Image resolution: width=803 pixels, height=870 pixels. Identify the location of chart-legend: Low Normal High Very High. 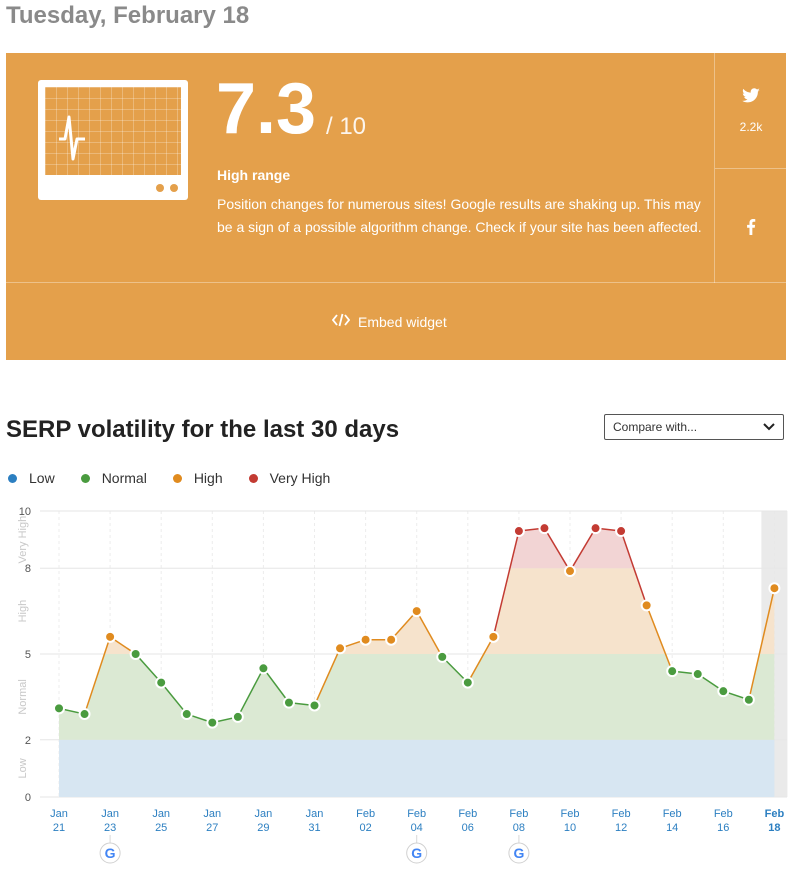
(182, 478).